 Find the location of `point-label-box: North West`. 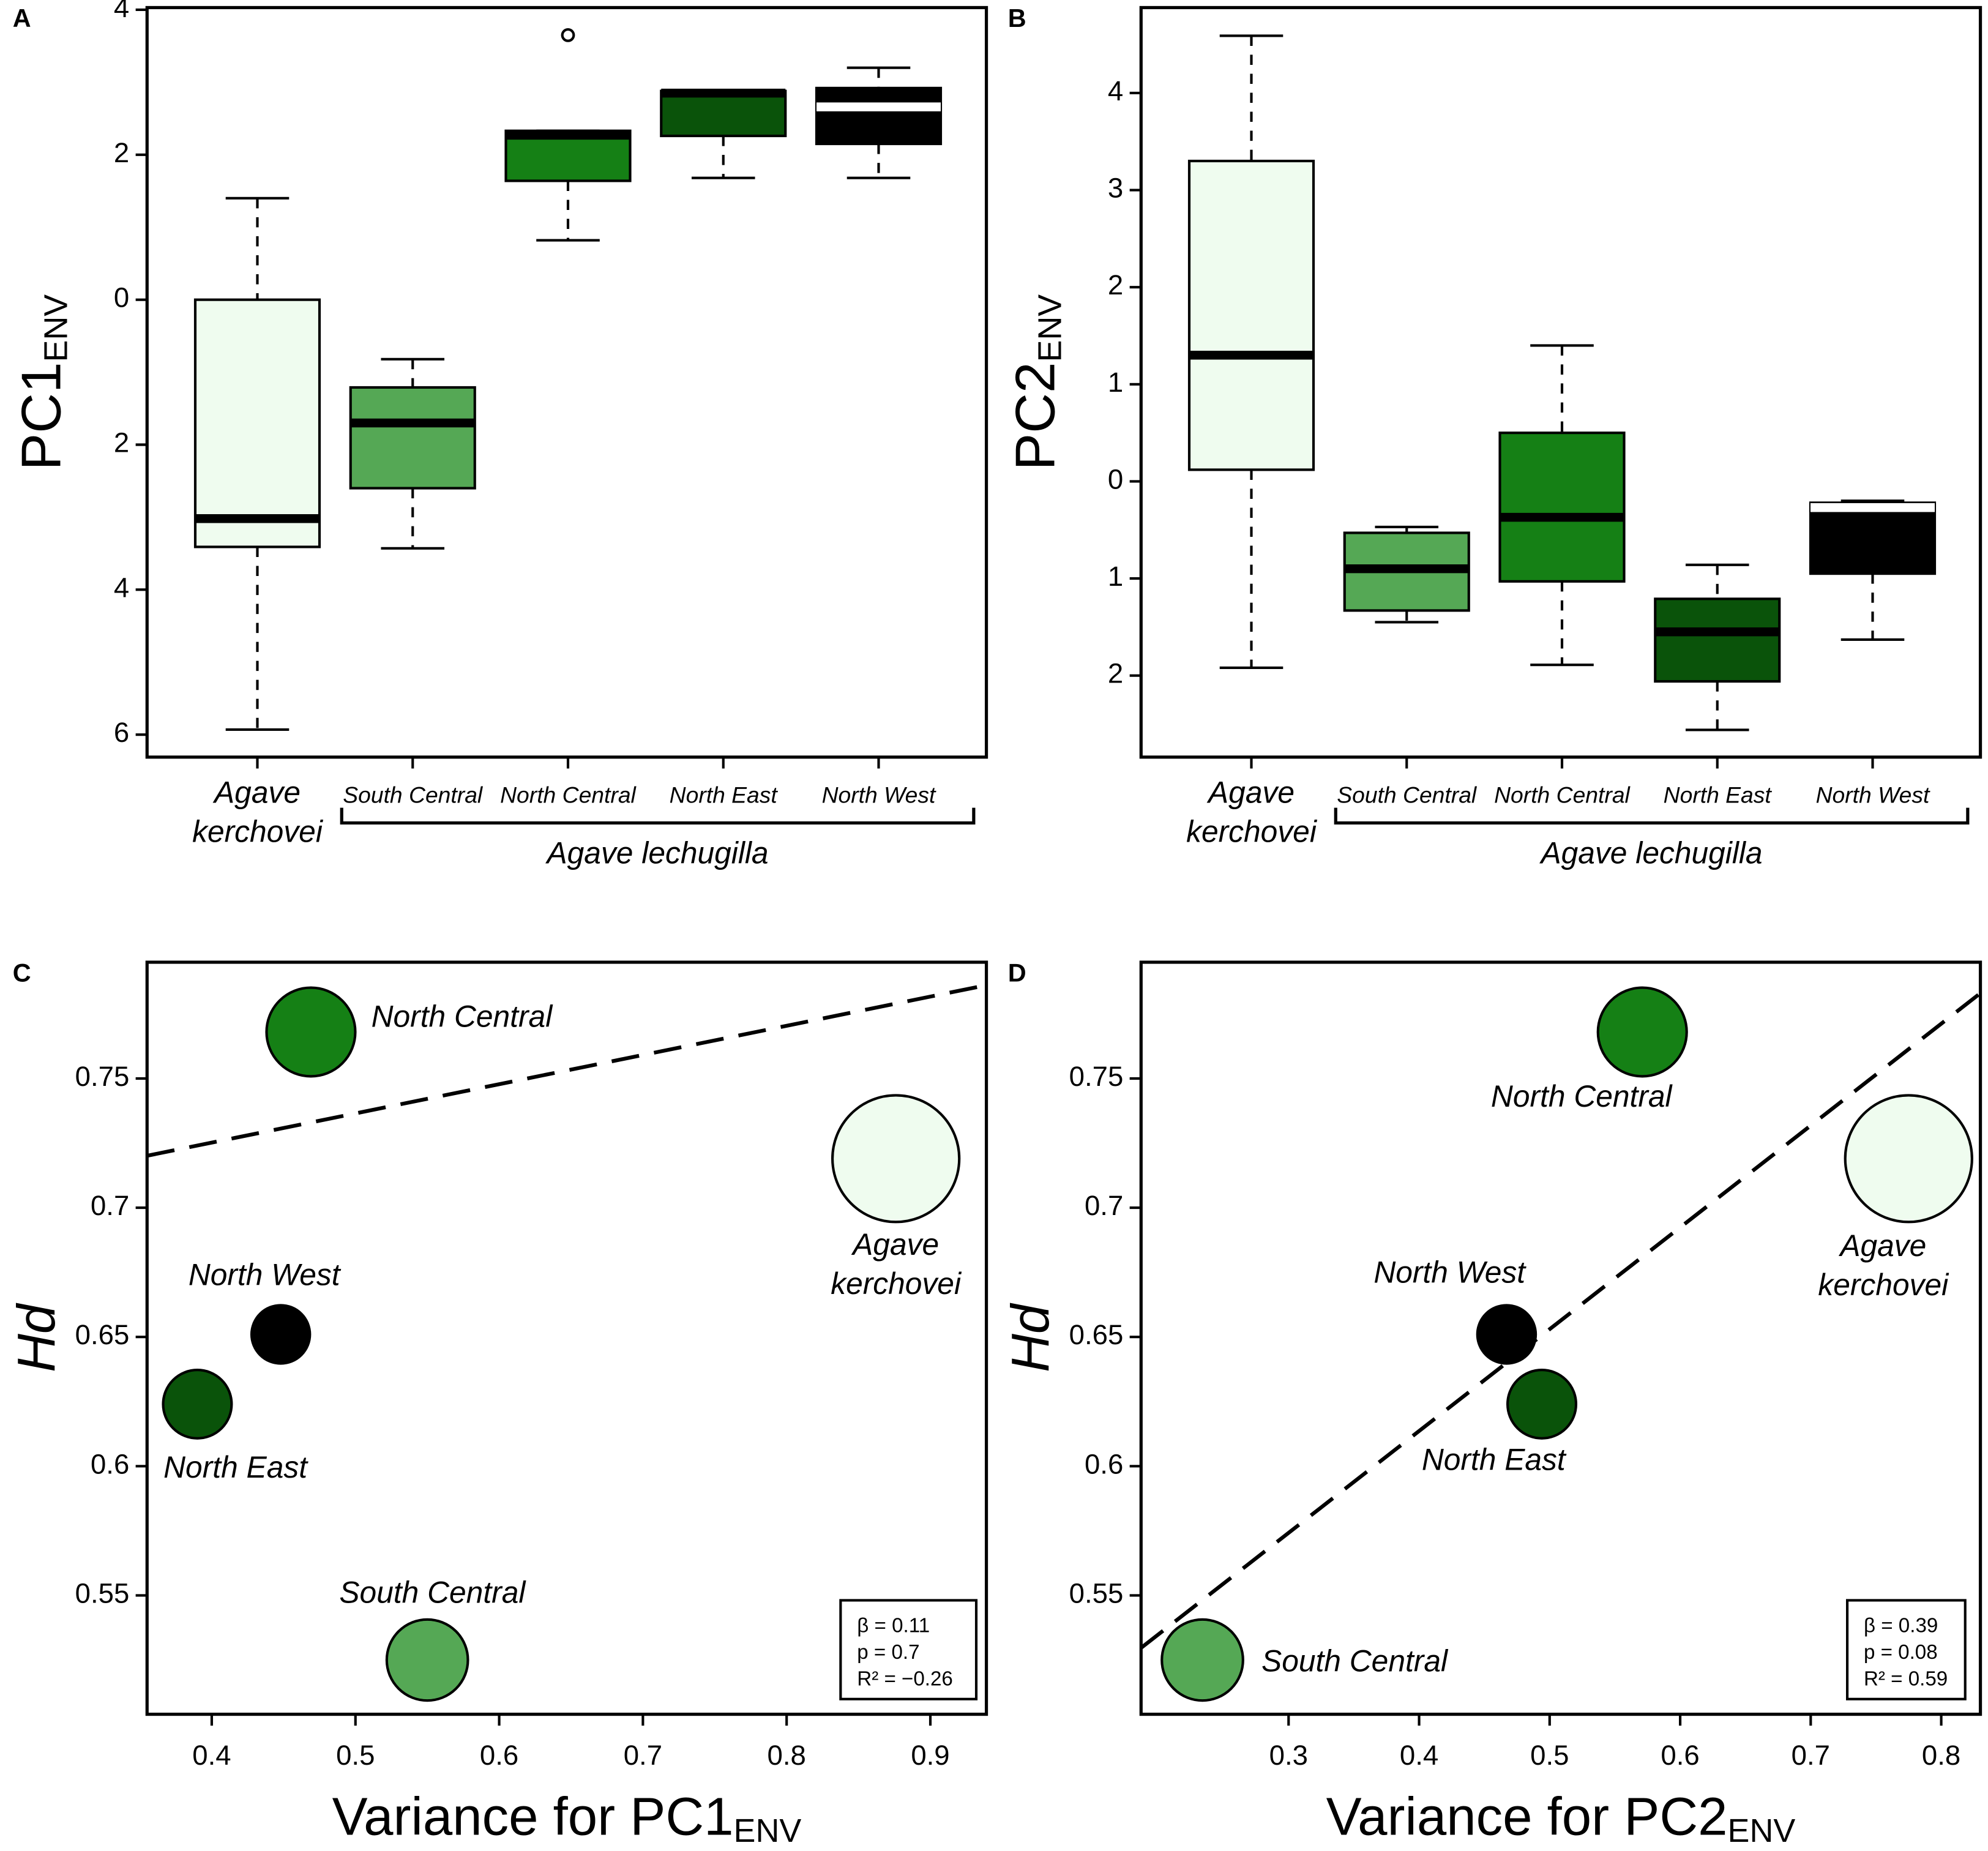

point-label-box: North West is located at coordinates (264, 1276).